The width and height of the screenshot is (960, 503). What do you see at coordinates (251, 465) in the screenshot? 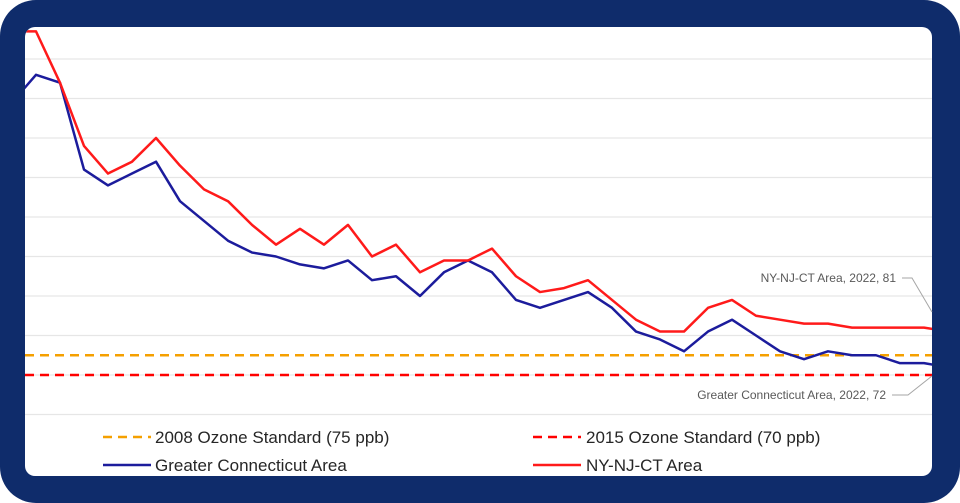
I see `legend-label-greater-ct: Greater Connecticut Area` at bounding box center [251, 465].